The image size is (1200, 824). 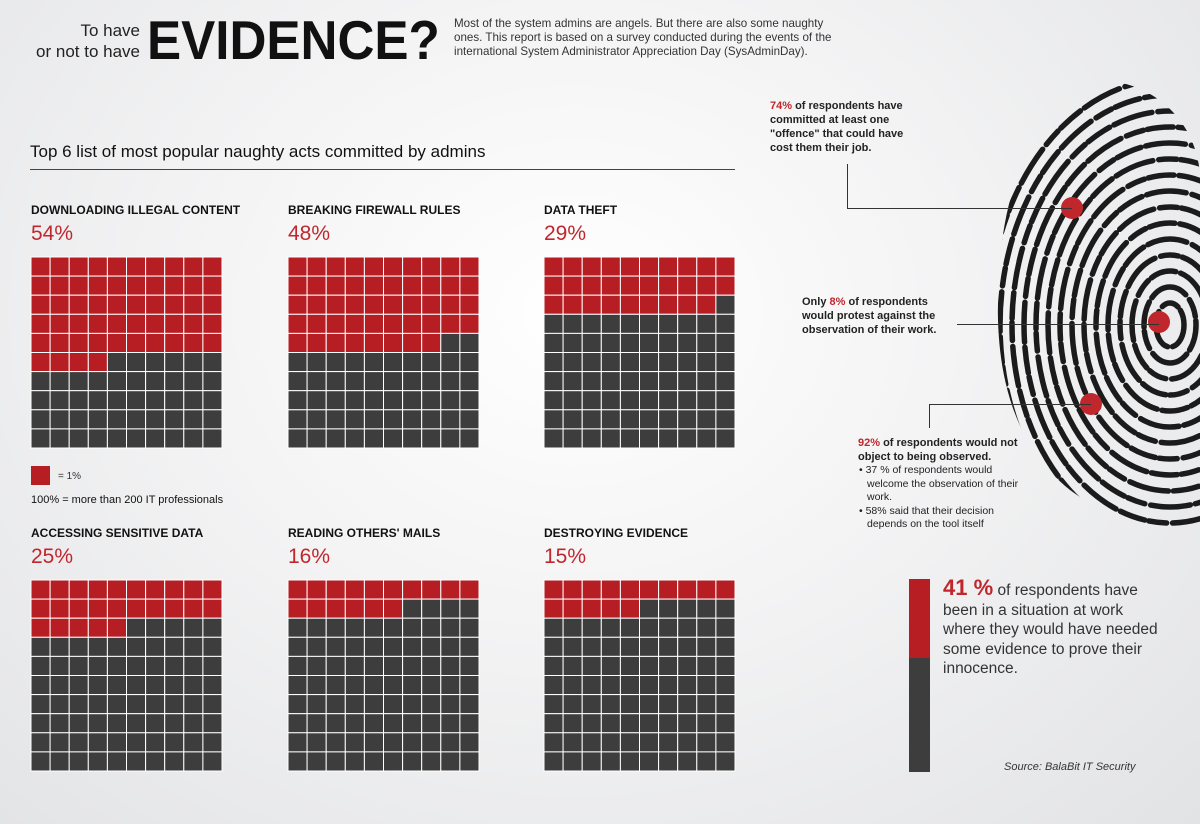 I want to click on callout-8-line, so click(x=1058, y=324).